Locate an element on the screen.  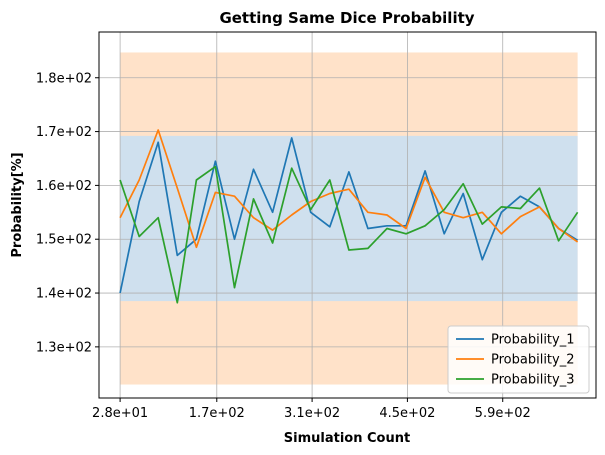
legend: Probability_1 Probability_2 Probability_3 is located at coordinates (518, 359).